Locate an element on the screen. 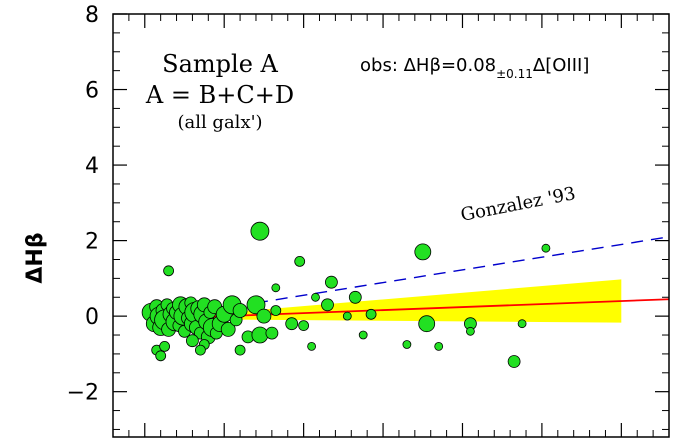 Image resolution: width=689 pixels, height=446 pixels. reference-label: Gonzalez '93 is located at coordinates (518, 204).